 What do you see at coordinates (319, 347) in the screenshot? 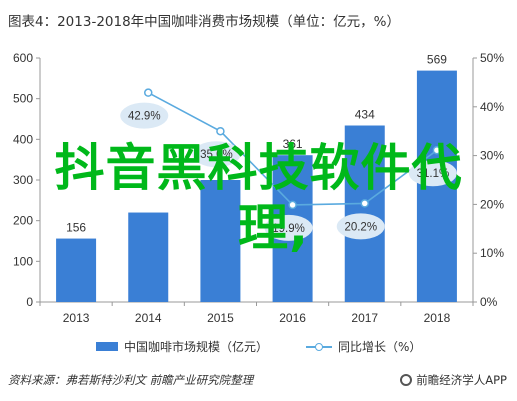
I see `legend-line-swatch` at bounding box center [319, 347].